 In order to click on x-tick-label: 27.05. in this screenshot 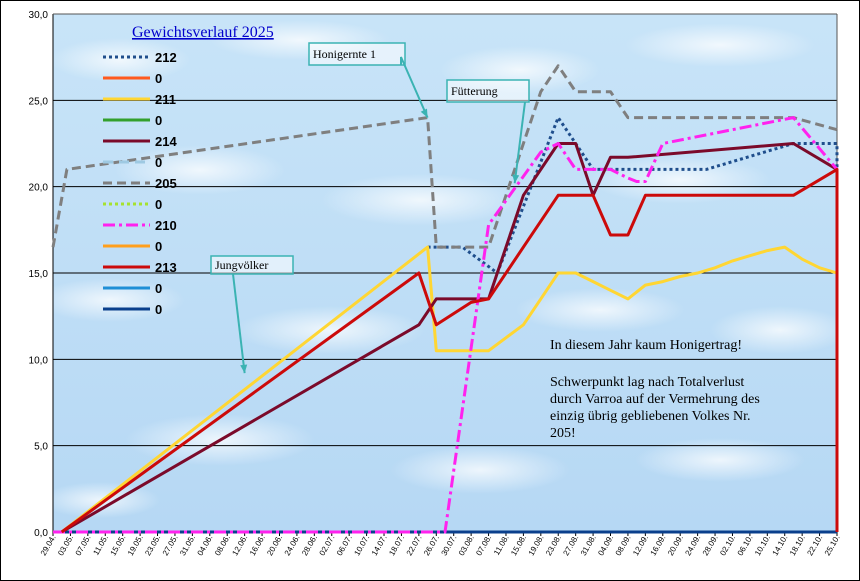, I will do `click(170, 546)`.